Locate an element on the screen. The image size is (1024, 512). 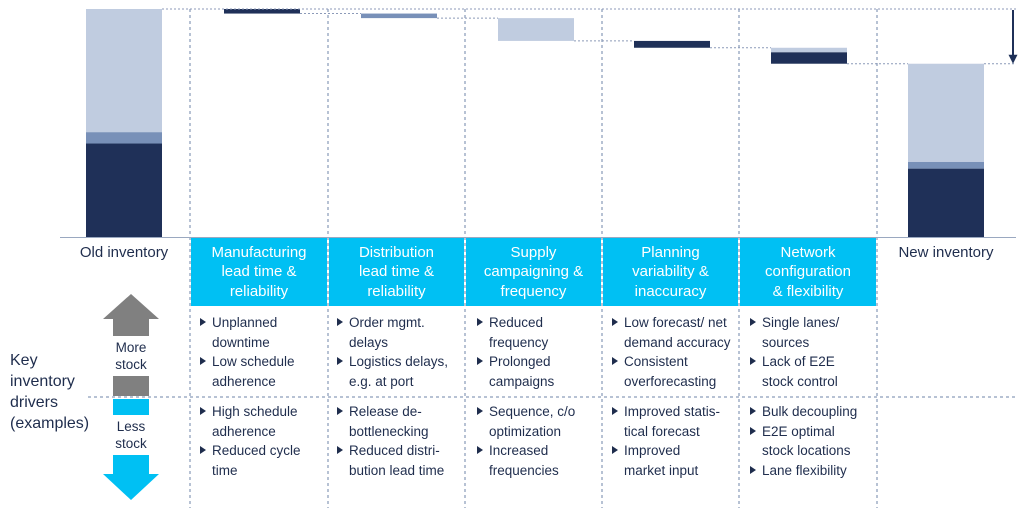
driver-list-more: Reduced frequency Prolonged campaigns is located at coordinates (538, 352).